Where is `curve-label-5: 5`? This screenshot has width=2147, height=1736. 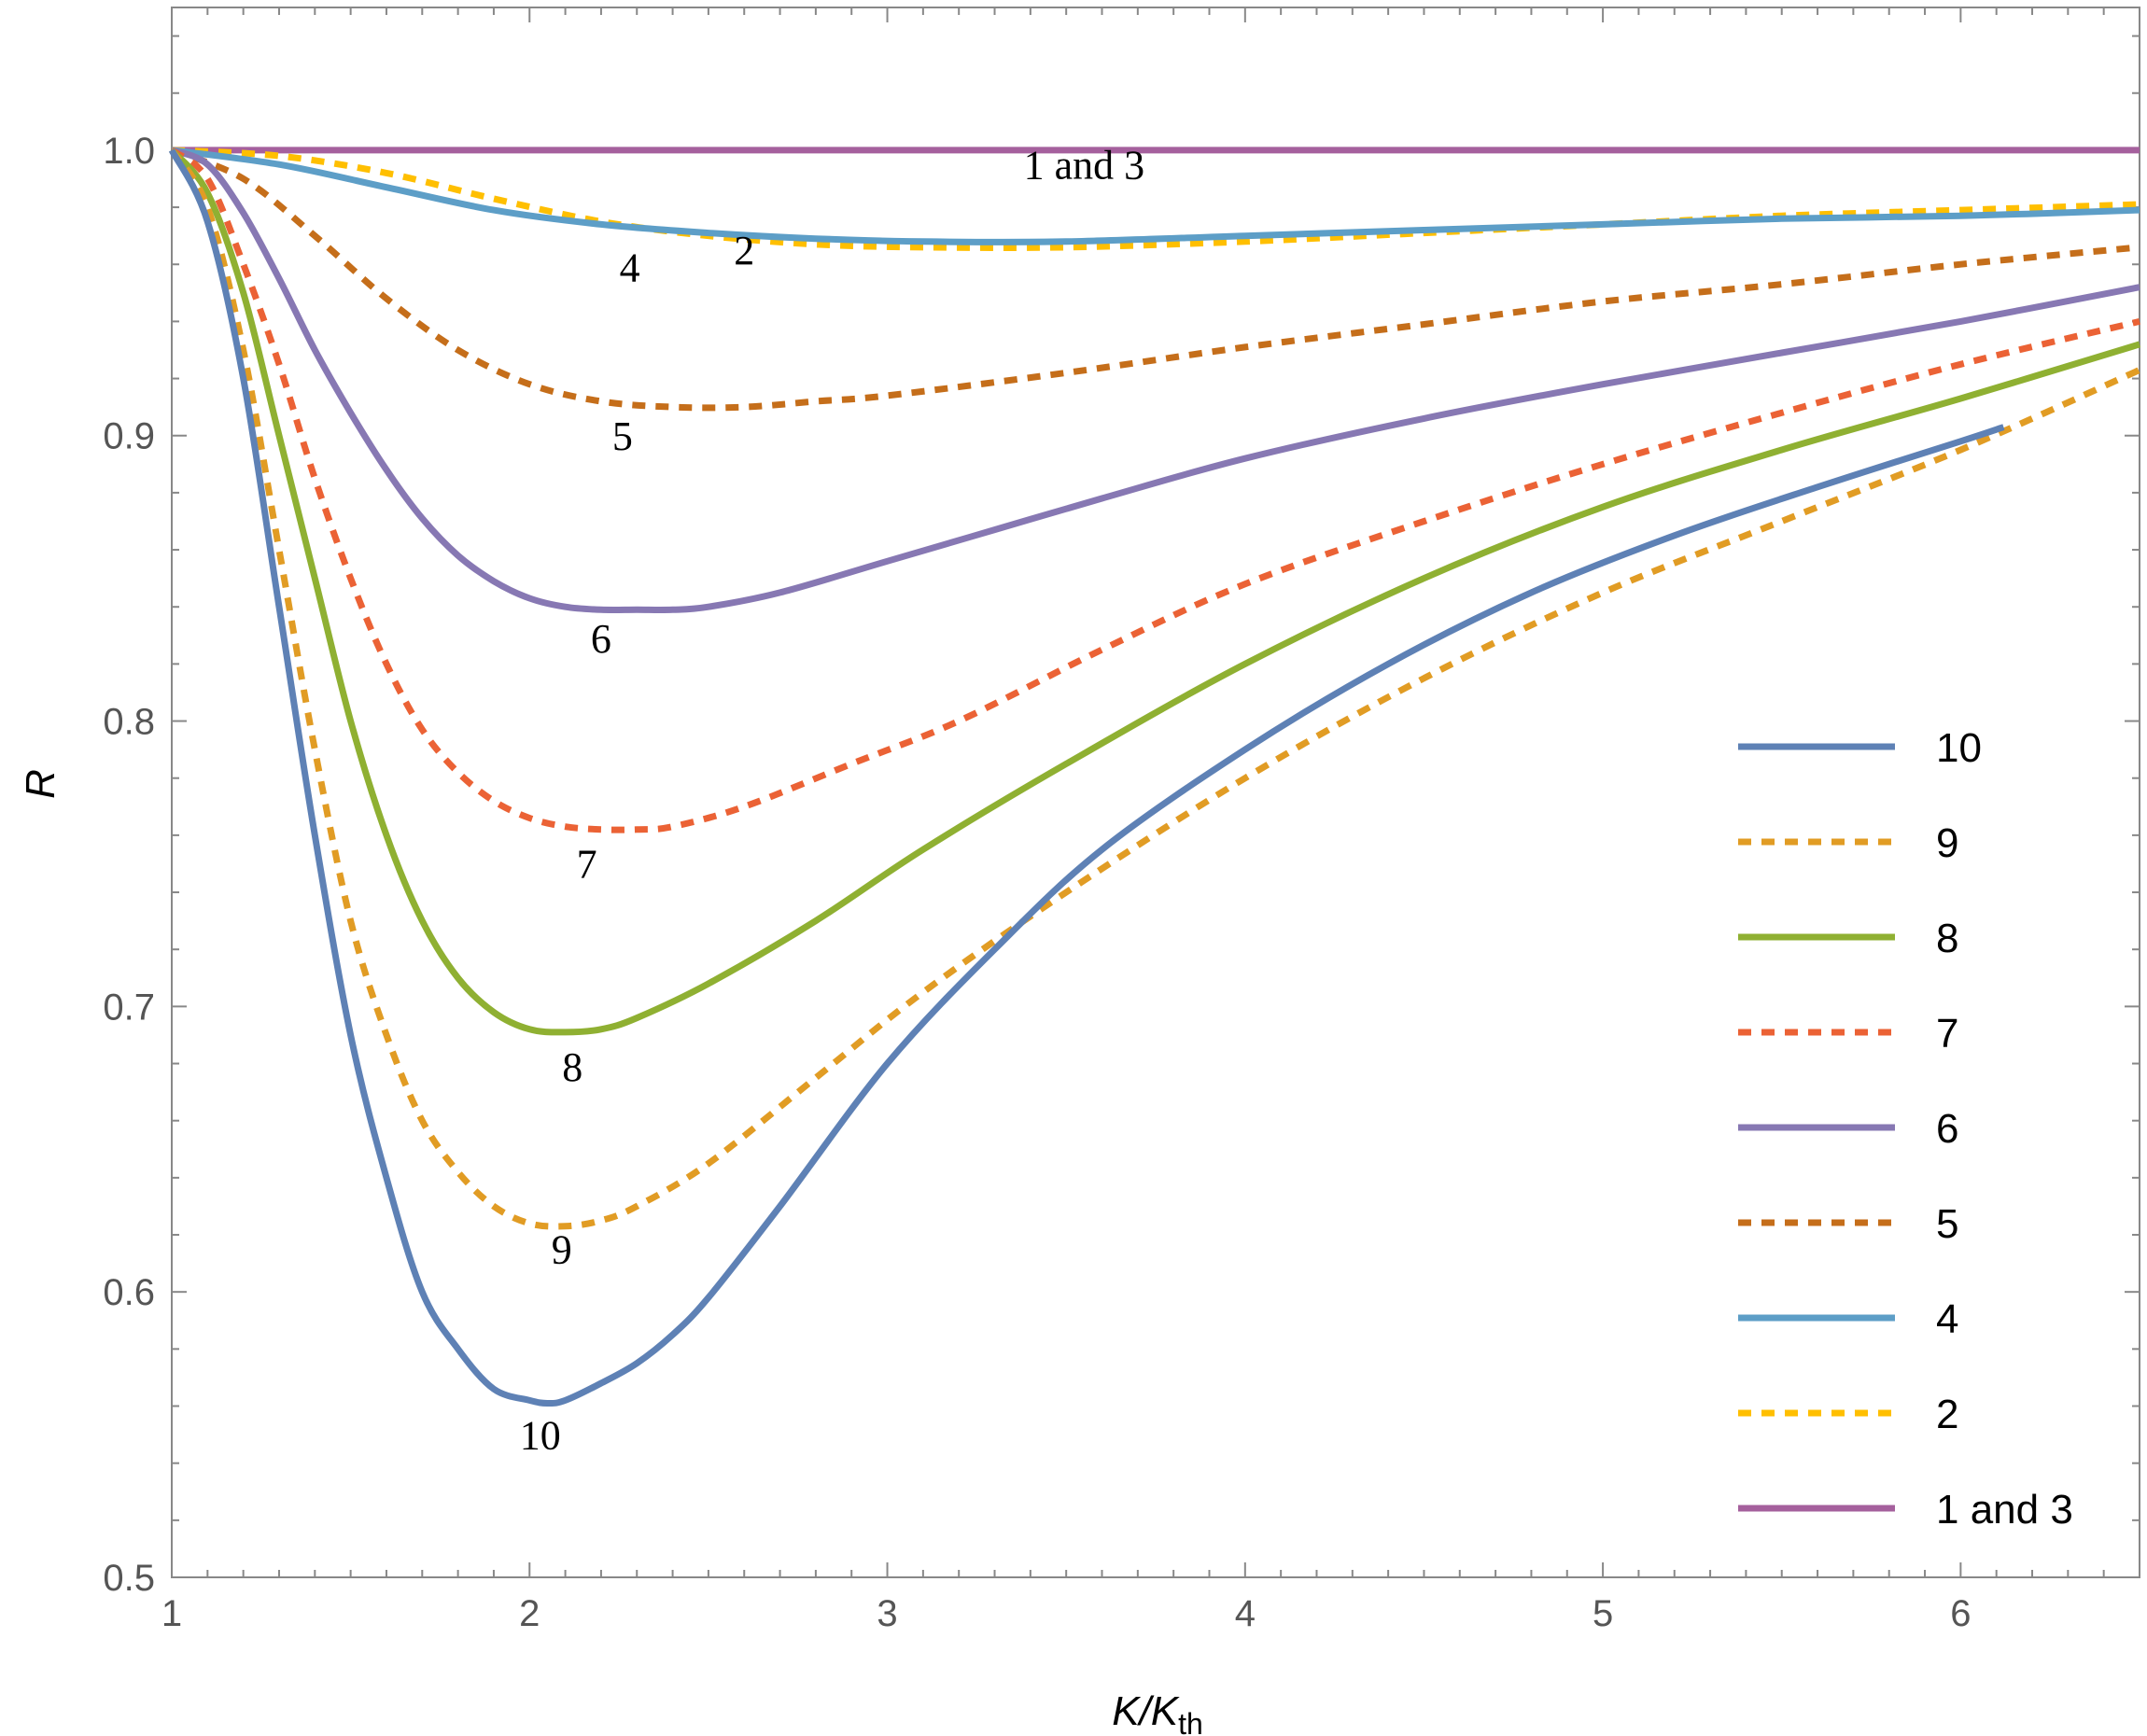
curve-label-5: 5 is located at coordinates (622, 436).